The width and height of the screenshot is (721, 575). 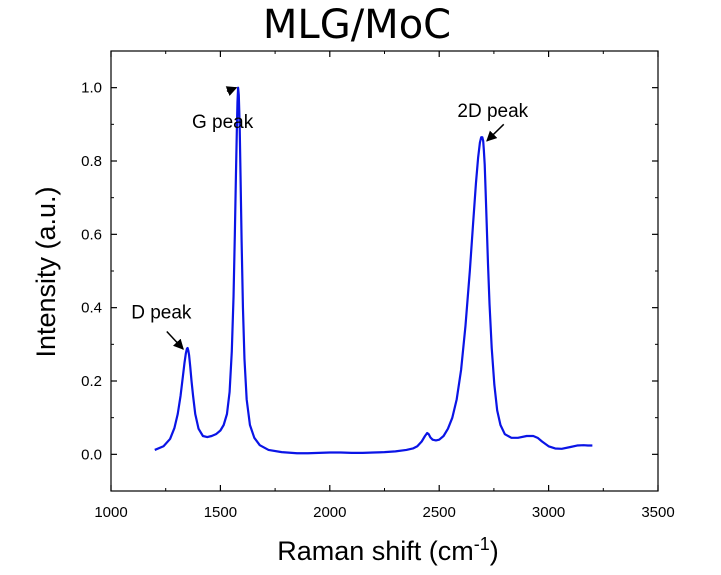 What do you see at coordinates (91, 308) in the screenshot?
I see `y-tick-label: 0.4` at bounding box center [91, 308].